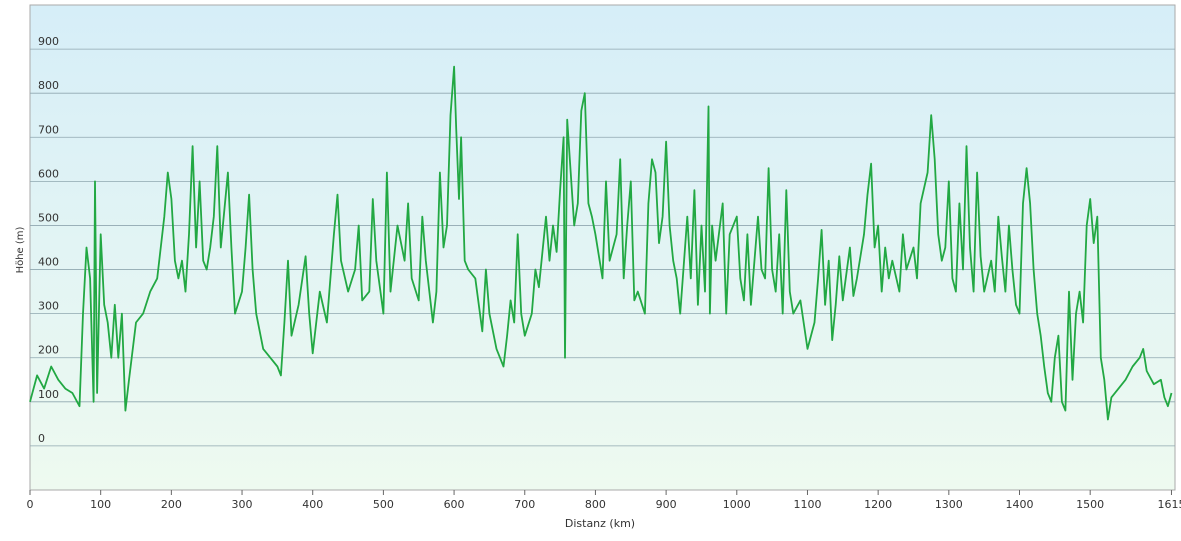 This screenshot has width=1181, height=541. I want to click on y-tick-label: 700, so click(48, 129).